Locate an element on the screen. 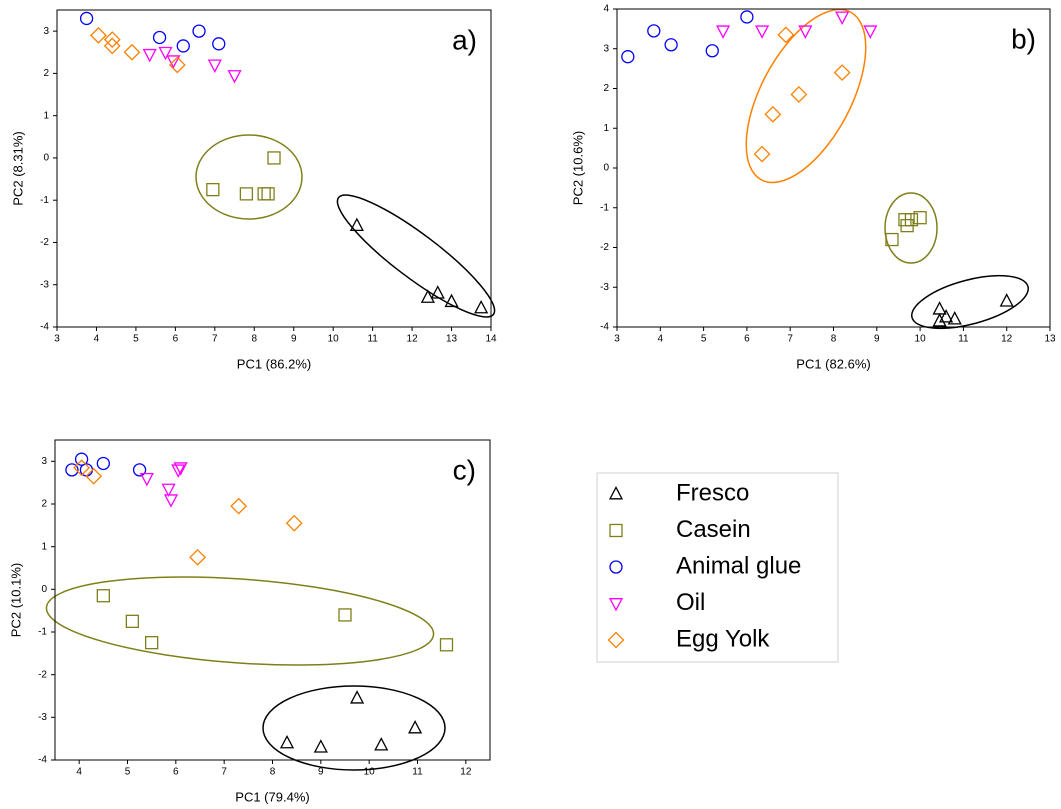  y-tick-label: -4 is located at coordinates (44, 327).